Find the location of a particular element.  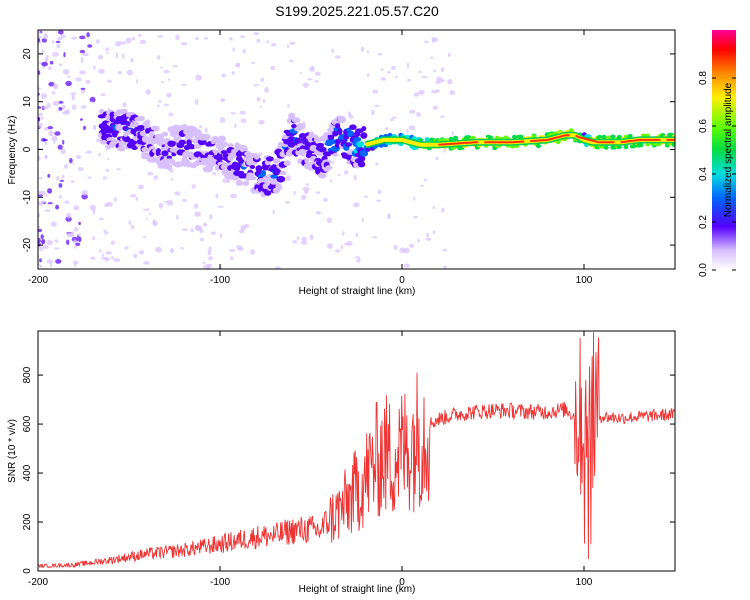

snr-x-tick-label: 100 is located at coordinates (584, 582).